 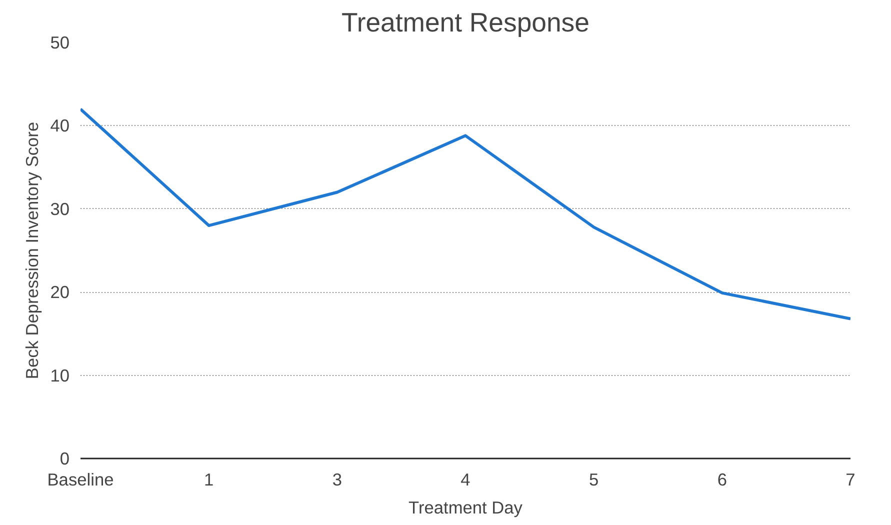 I want to click on x-tick-label: 7, so click(x=851, y=480).